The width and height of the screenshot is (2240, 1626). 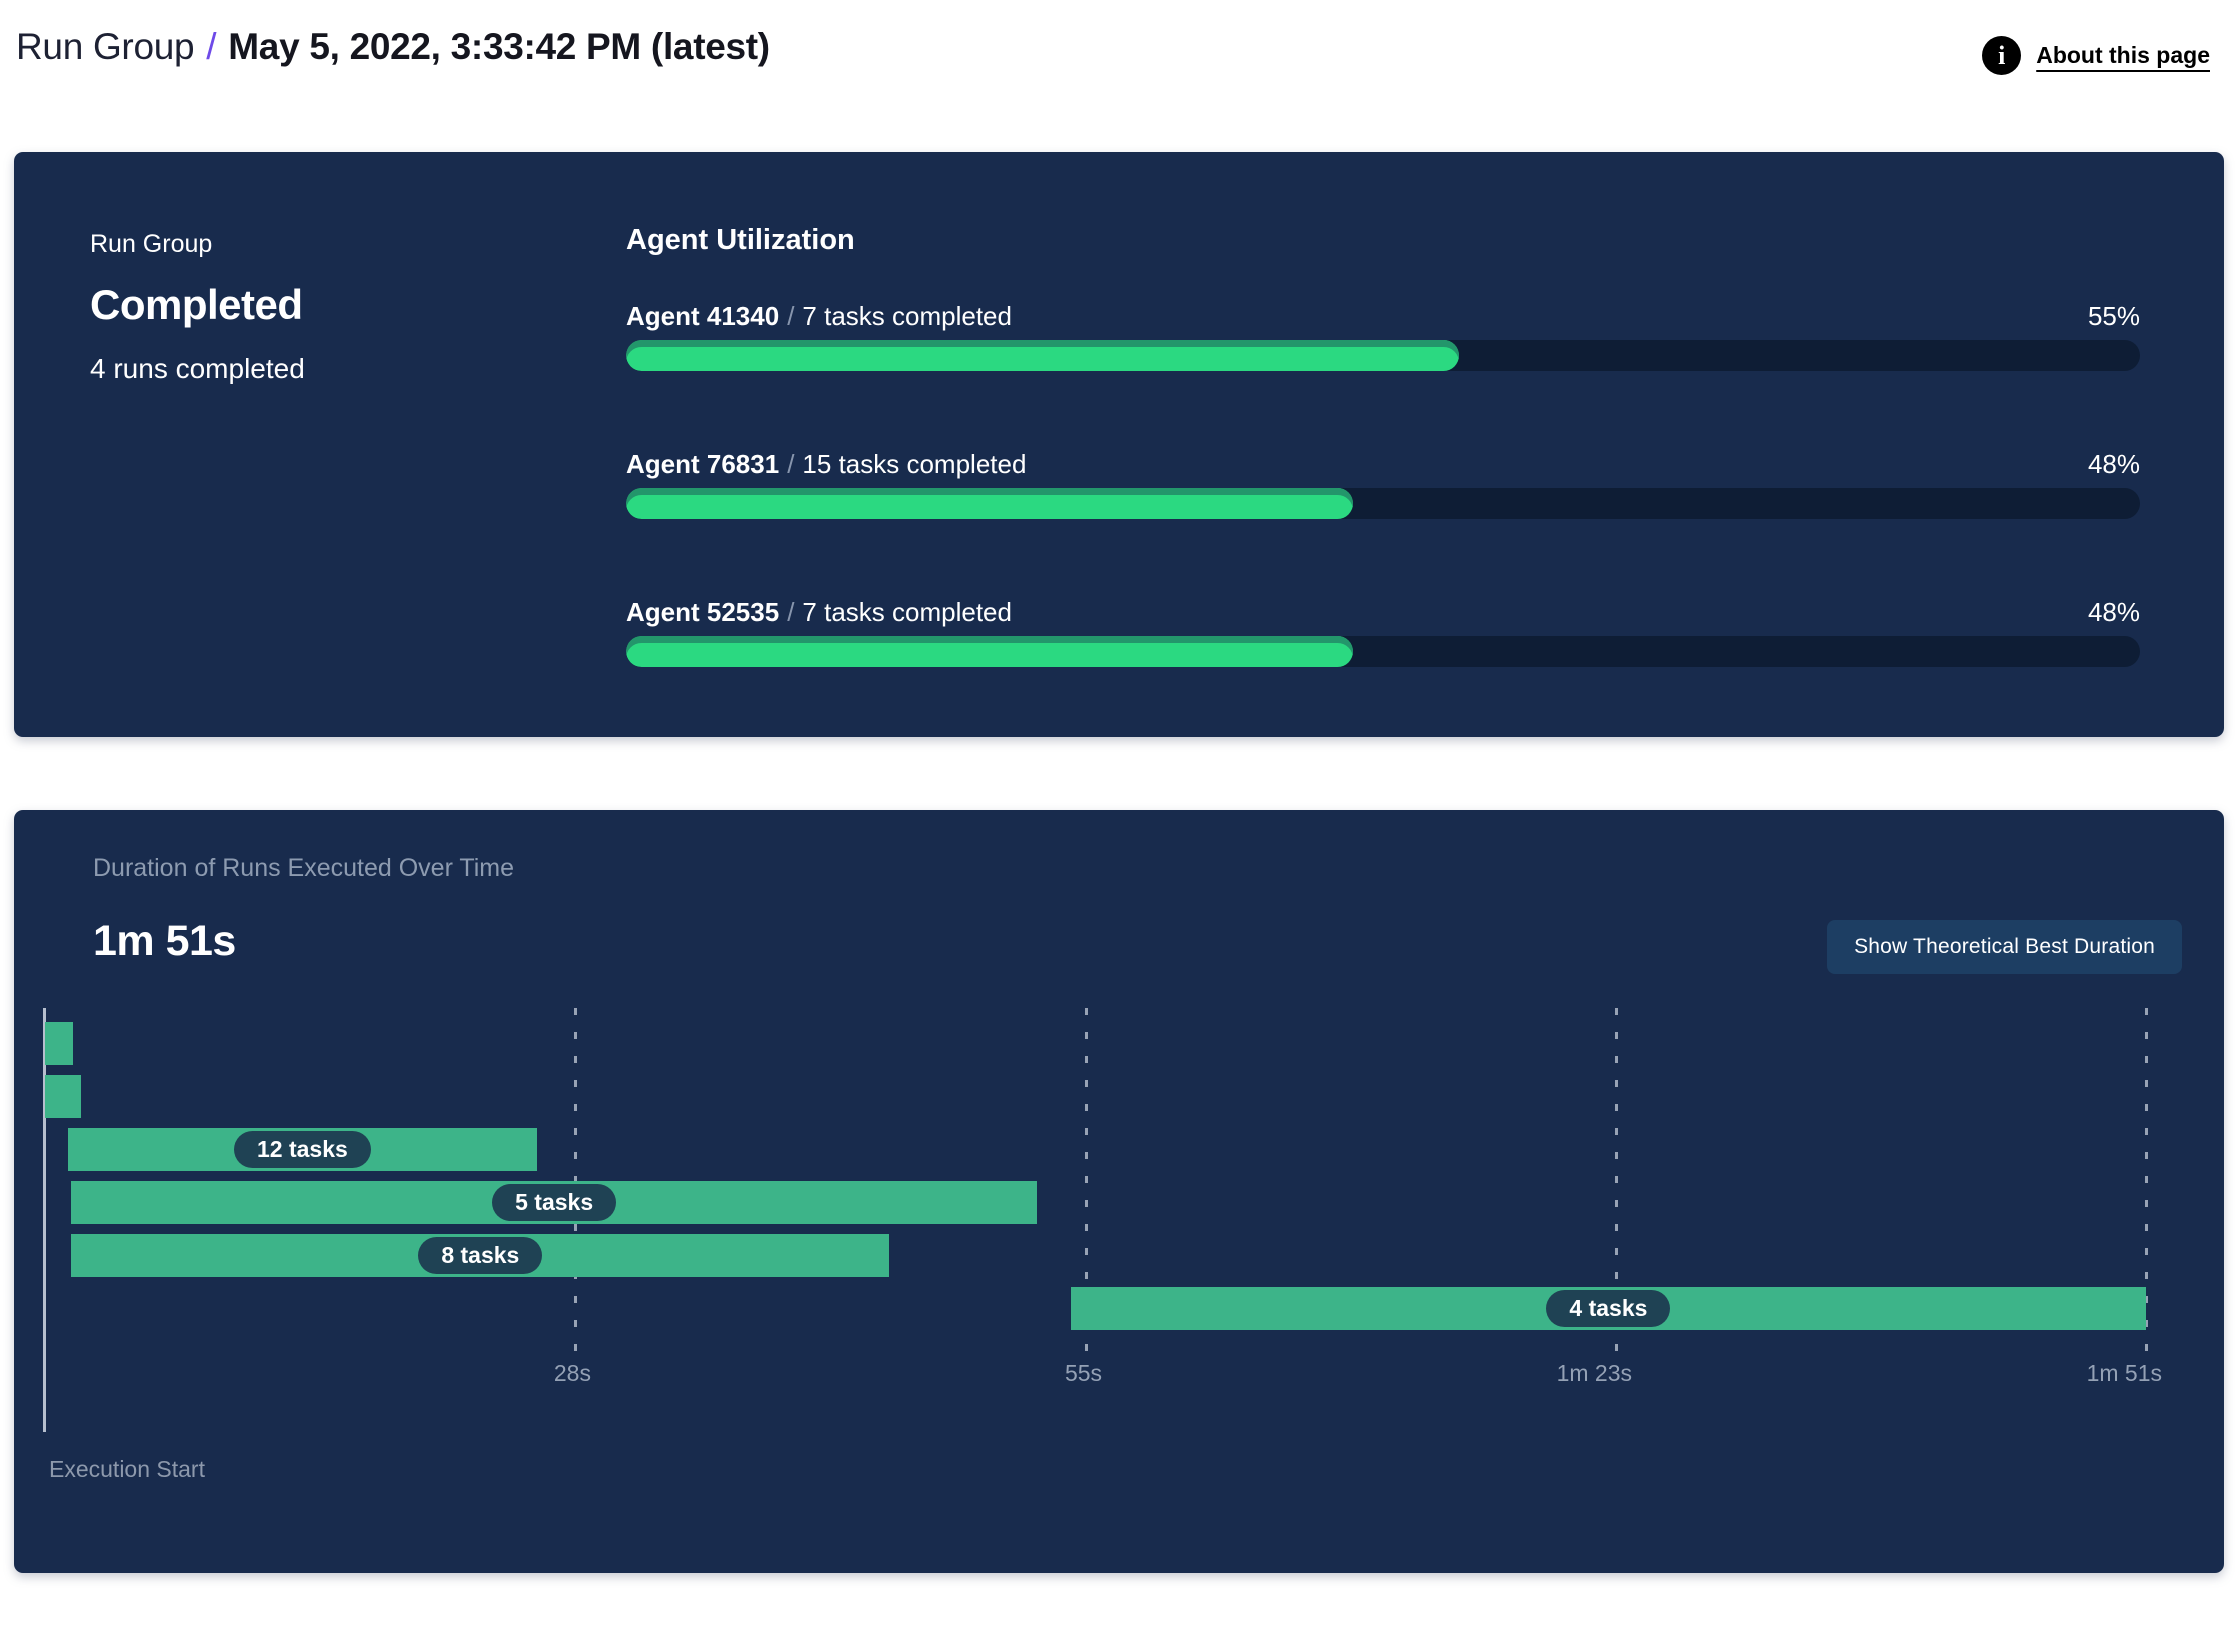 I want to click on agent-row-header: Agent 76831/15 tasks completed 48%, so click(x=1383, y=464).